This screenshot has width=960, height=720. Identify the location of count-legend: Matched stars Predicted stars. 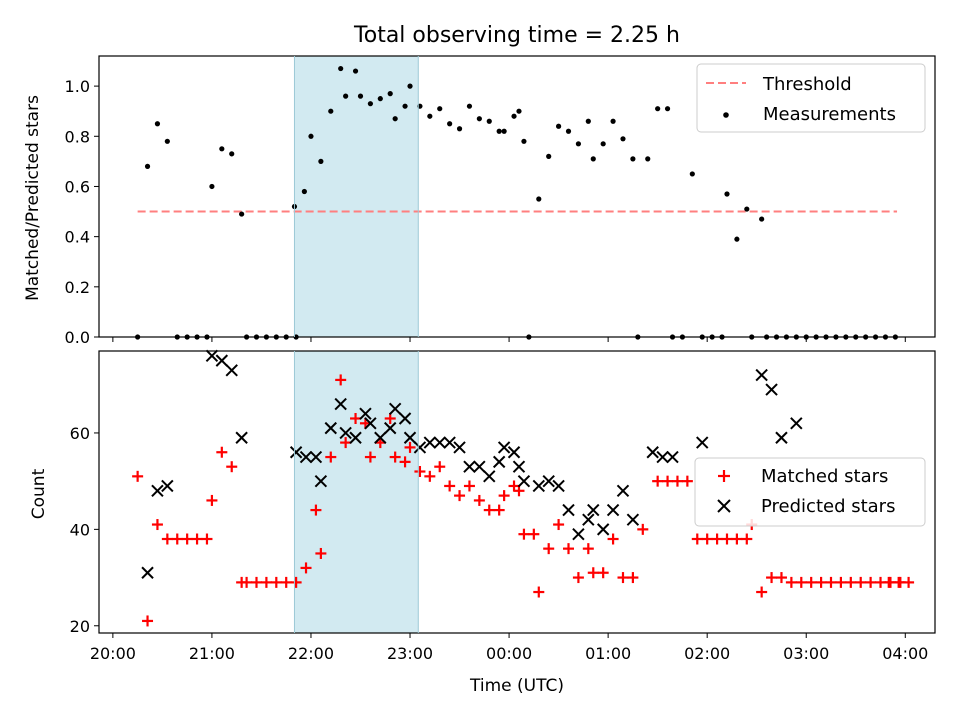
(810, 492).